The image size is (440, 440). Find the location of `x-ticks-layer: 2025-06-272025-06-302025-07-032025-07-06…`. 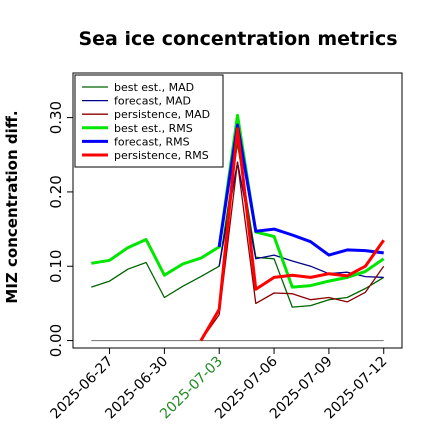

x-ticks-layer: 2025-06-272025-06-302025-07-032025-07-06… is located at coordinates (219, 385).